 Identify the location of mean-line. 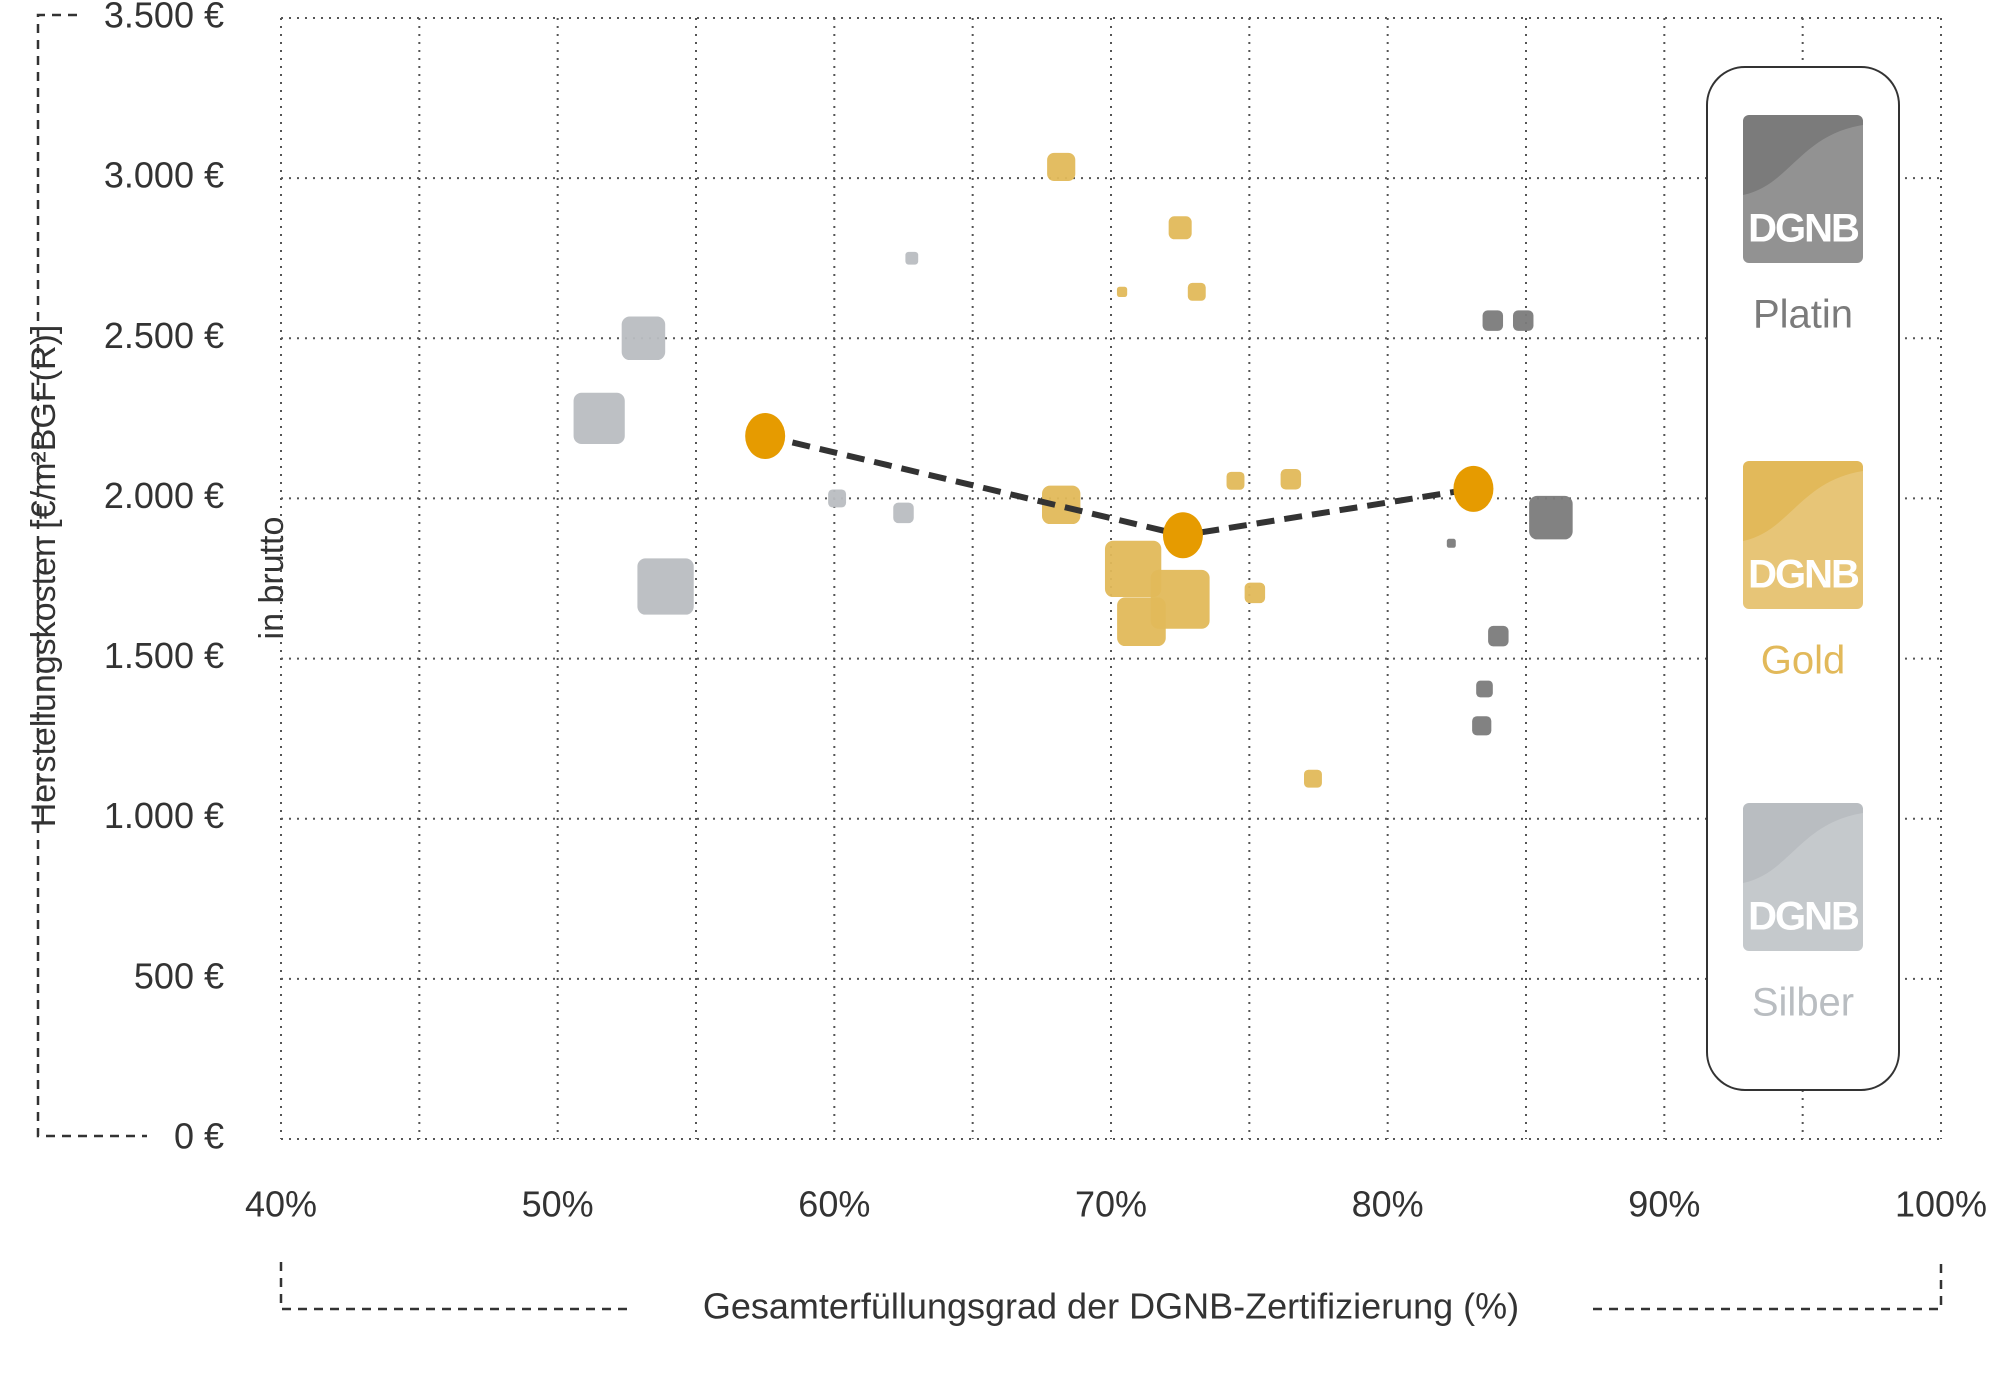
(1119, 486).